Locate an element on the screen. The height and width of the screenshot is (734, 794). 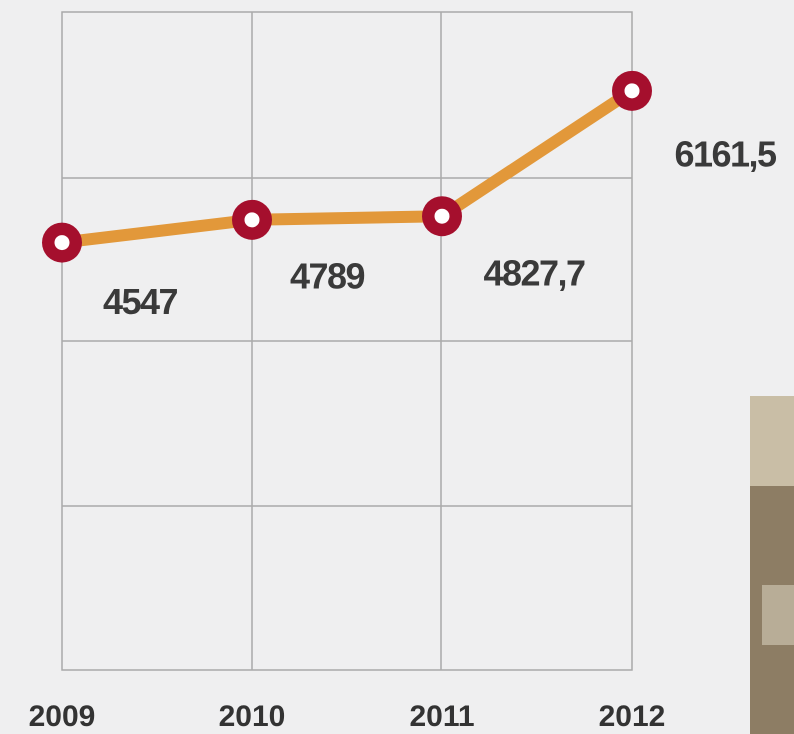
photo-highlight is located at coordinates (772, 441).